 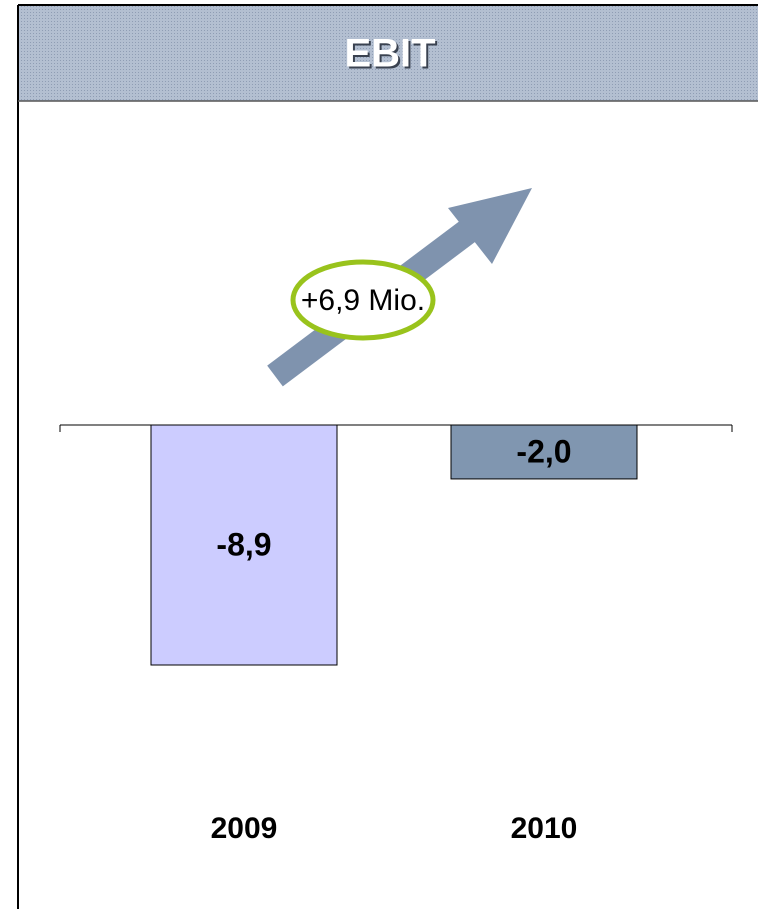 I want to click on title-shadow: EBIT, so click(x=391, y=56).